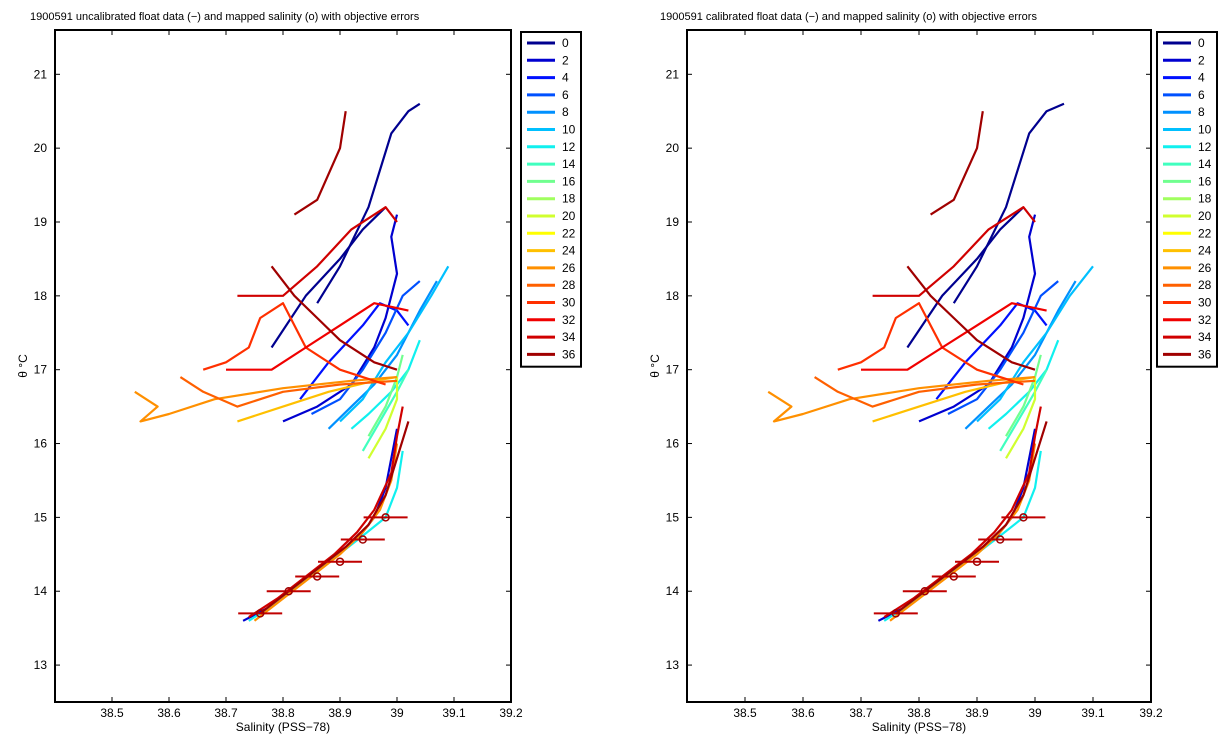 This screenshot has height=744, width=1231. I want to click on y-tick-label: 20, so click(673, 148).